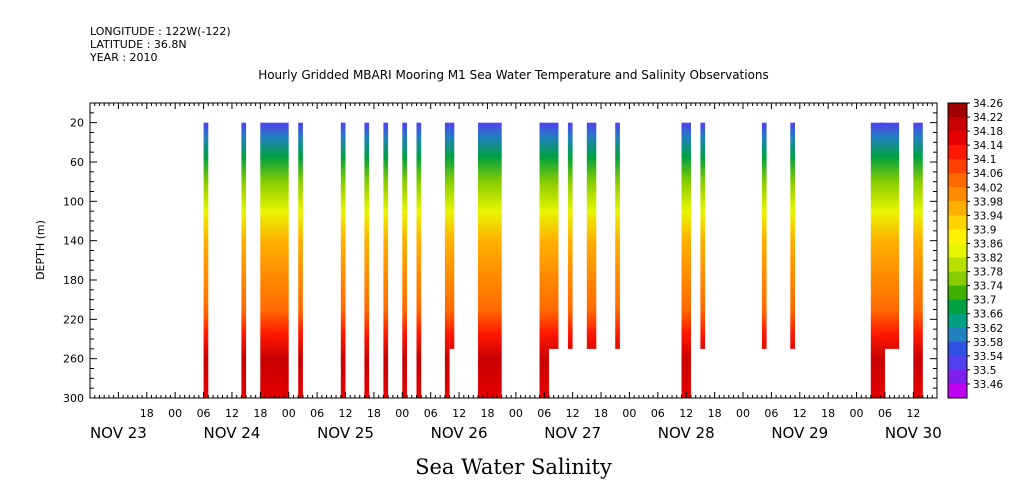  What do you see at coordinates (799, 433) in the screenshot?
I see `x-date-label: NOV 29` at bounding box center [799, 433].